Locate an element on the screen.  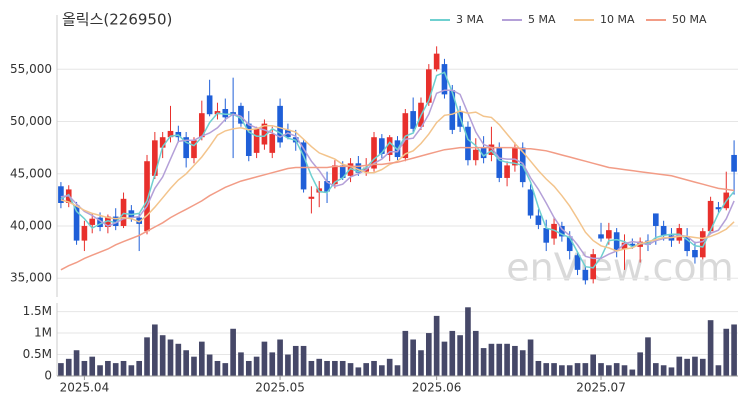
x-tick-label: 2025.07 is located at coordinates (601, 388).